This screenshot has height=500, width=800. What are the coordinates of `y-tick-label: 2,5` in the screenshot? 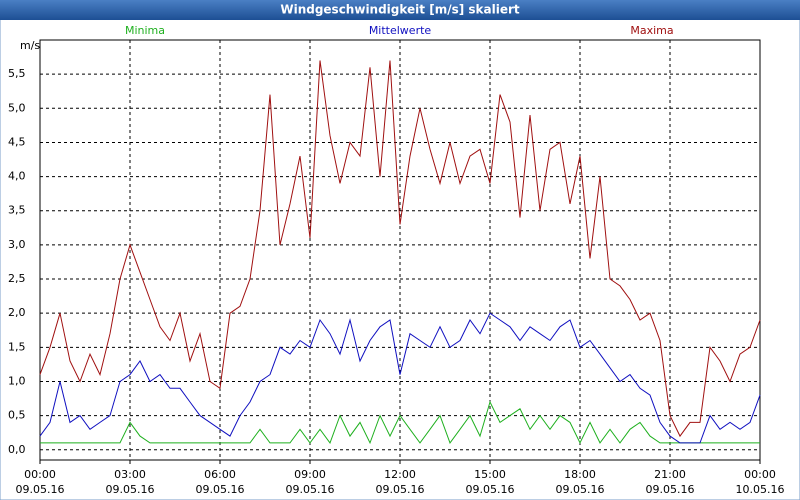 It's located at (17, 278).